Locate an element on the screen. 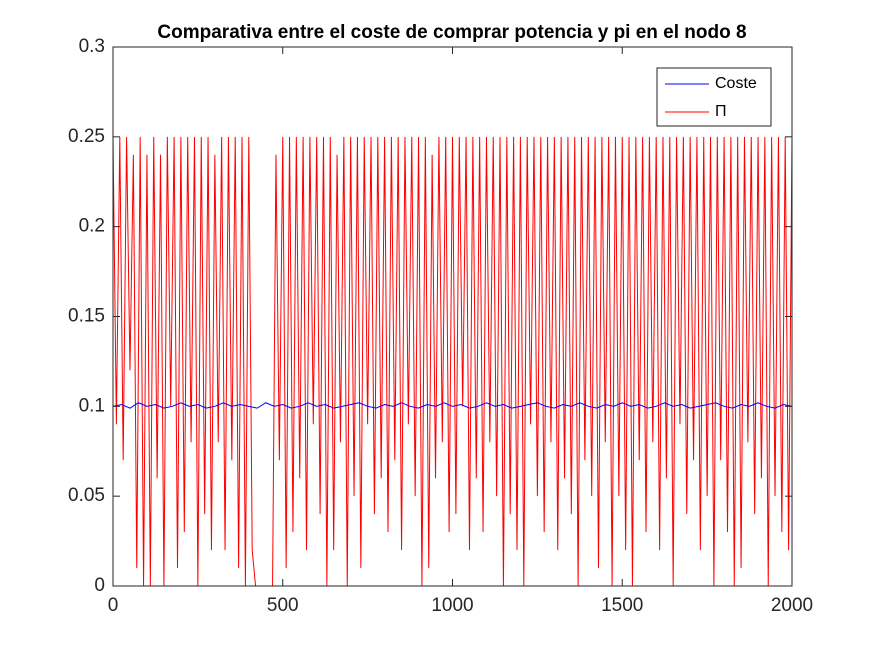 The image size is (875, 656). y-tick-label: 0.1 is located at coordinates (92, 405).